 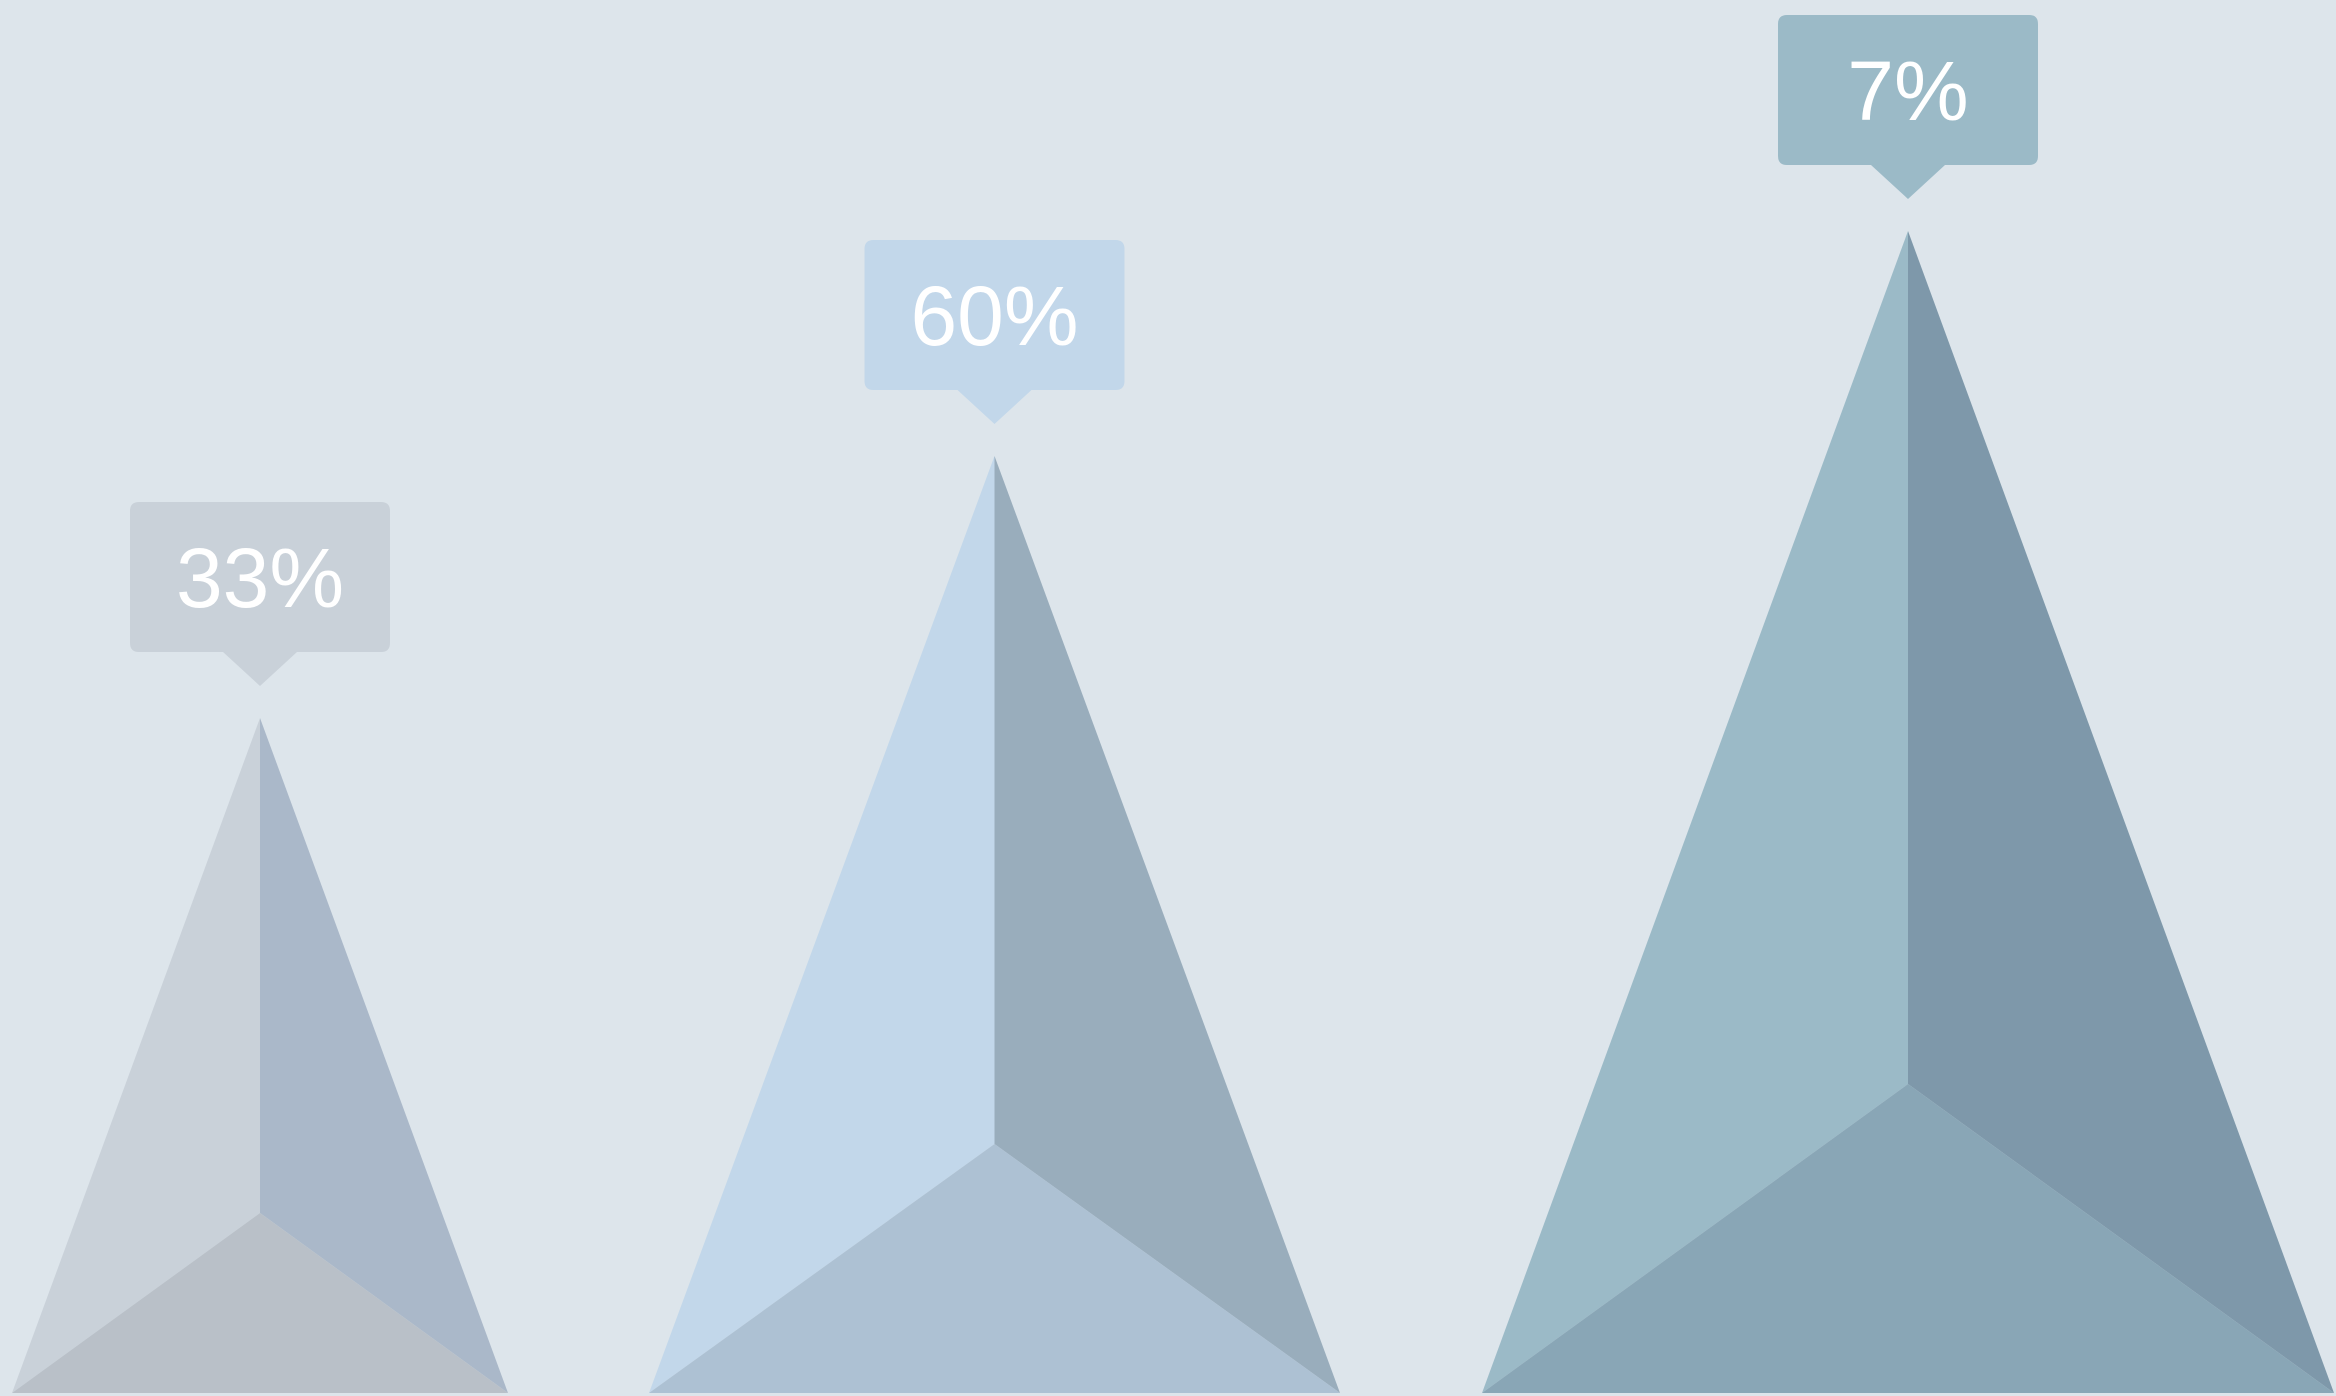 I want to click on data-label-2-callout, so click(x=994, y=332).